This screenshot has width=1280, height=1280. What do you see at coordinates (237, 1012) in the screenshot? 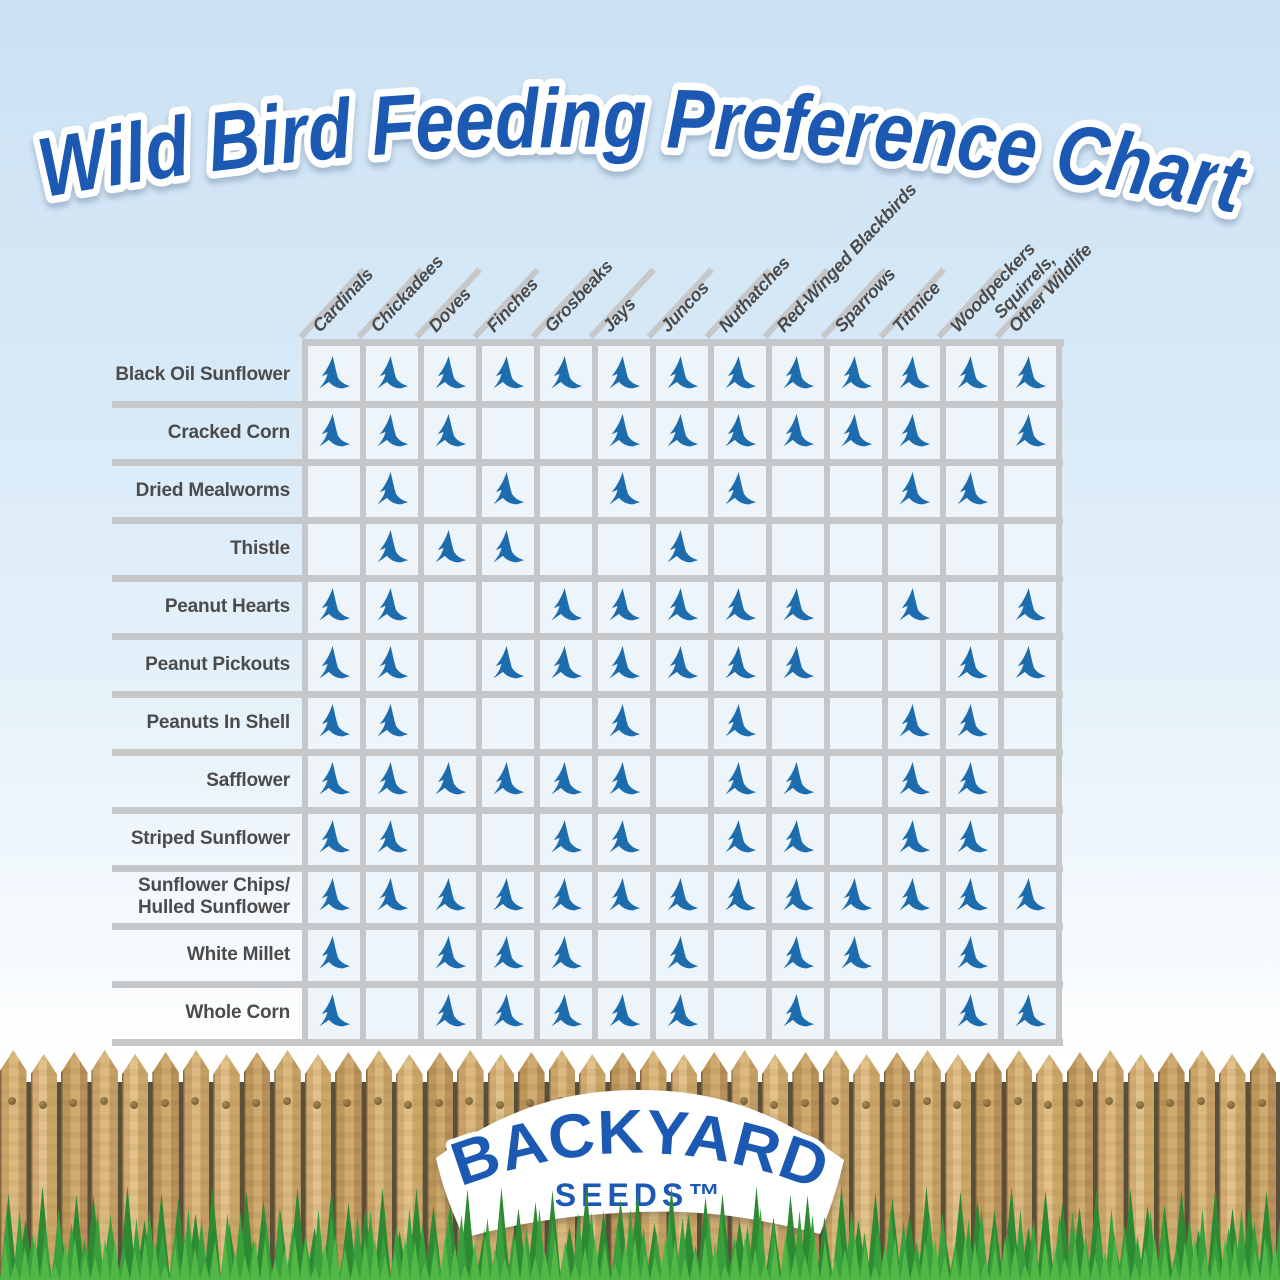
I see `row-label-12: Whole Corn` at bounding box center [237, 1012].